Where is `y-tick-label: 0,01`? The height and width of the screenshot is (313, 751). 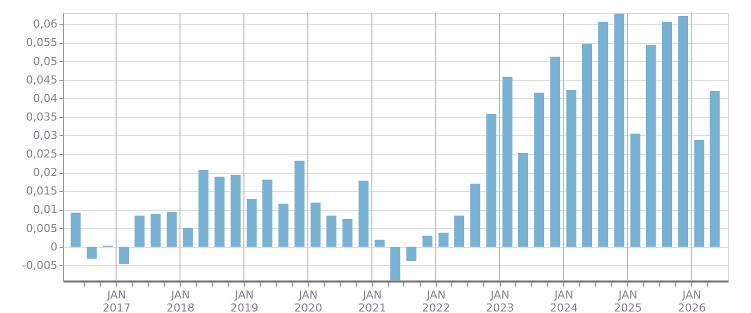
y-tick-label: 0,01 is located at coordinates (45, 209).